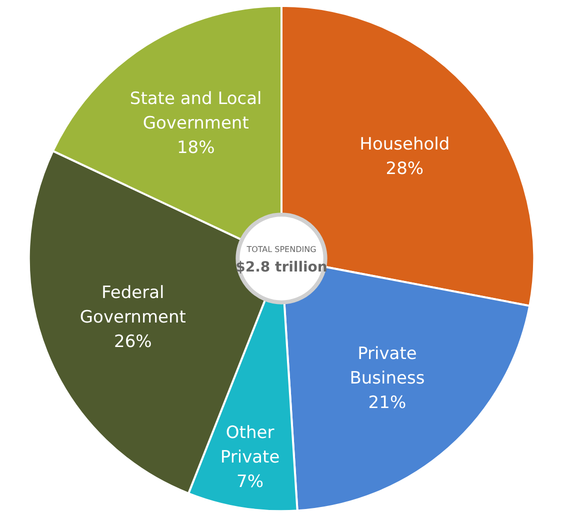  I want to click on slice-label: Private Business, so click(387, 366).